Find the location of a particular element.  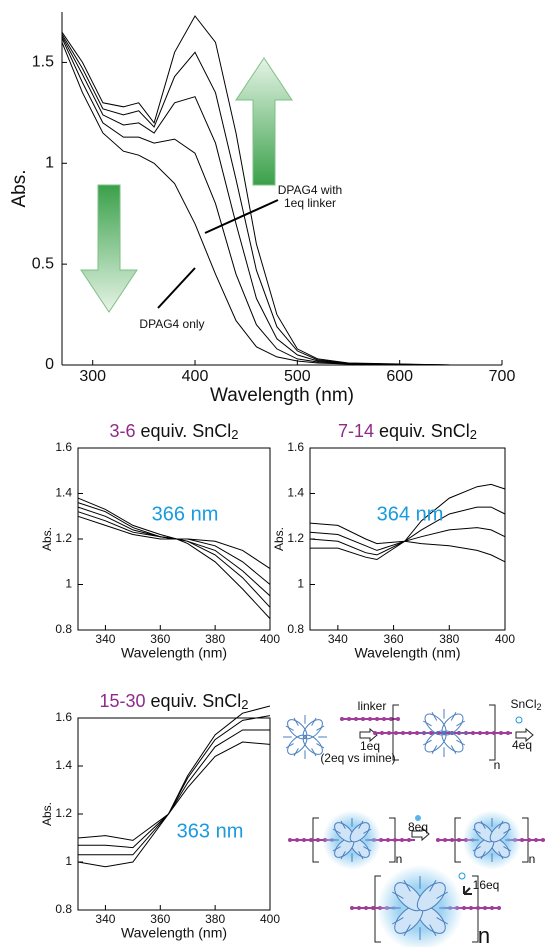

x-tick-label: 600 is located at coordinates (399, 376).